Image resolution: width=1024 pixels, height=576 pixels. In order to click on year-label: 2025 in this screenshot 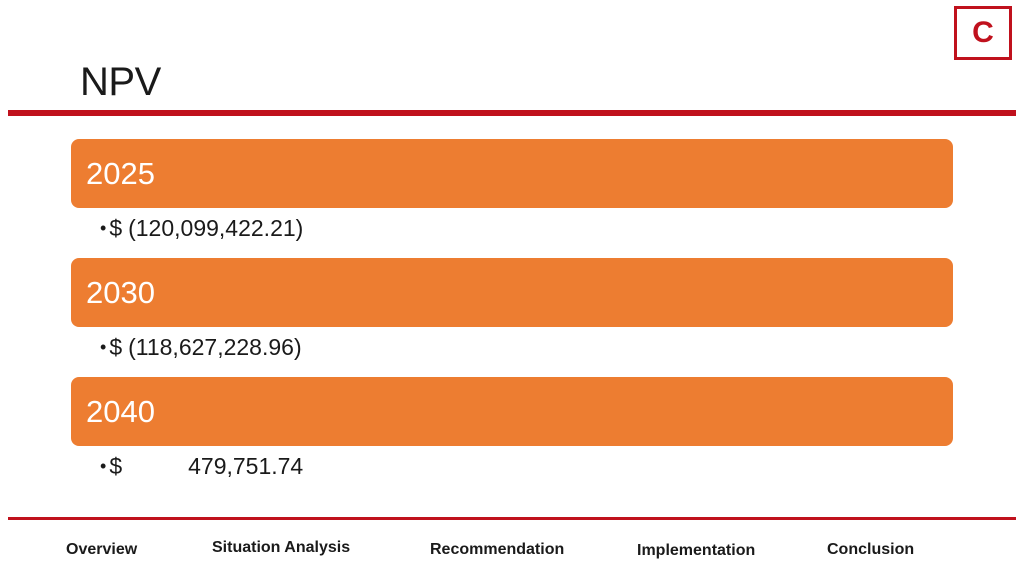, I will do `click(120, 173)`.